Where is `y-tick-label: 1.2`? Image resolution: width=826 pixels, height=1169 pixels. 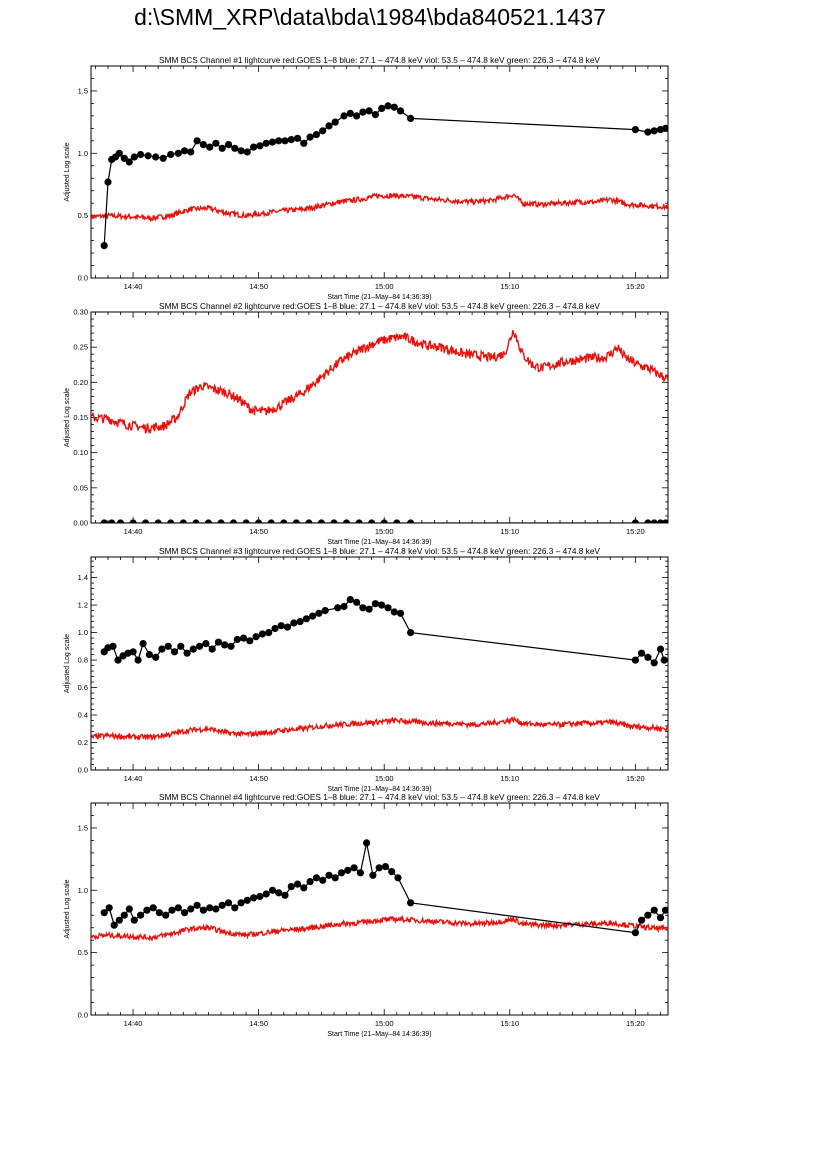 y-tick-label: 1.2 is located at coordinates (83, 605).